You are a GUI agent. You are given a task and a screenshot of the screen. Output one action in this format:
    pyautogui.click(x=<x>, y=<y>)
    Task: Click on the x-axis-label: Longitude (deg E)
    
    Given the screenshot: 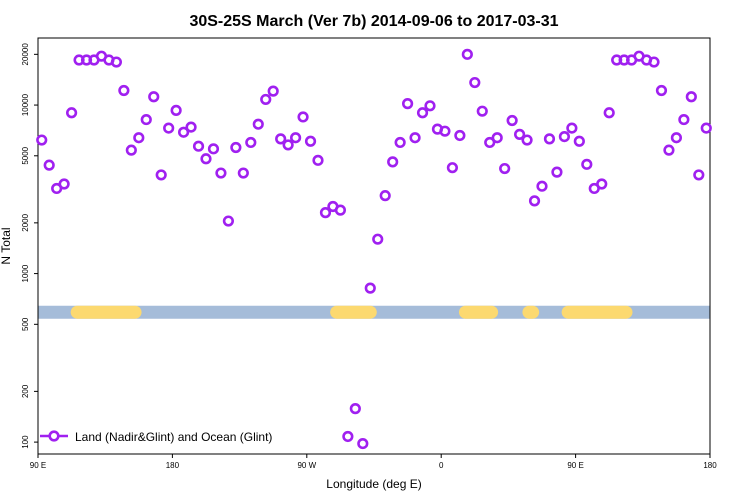 What is the action you would take?
    pyautogui.click(x=373, y=484)
    